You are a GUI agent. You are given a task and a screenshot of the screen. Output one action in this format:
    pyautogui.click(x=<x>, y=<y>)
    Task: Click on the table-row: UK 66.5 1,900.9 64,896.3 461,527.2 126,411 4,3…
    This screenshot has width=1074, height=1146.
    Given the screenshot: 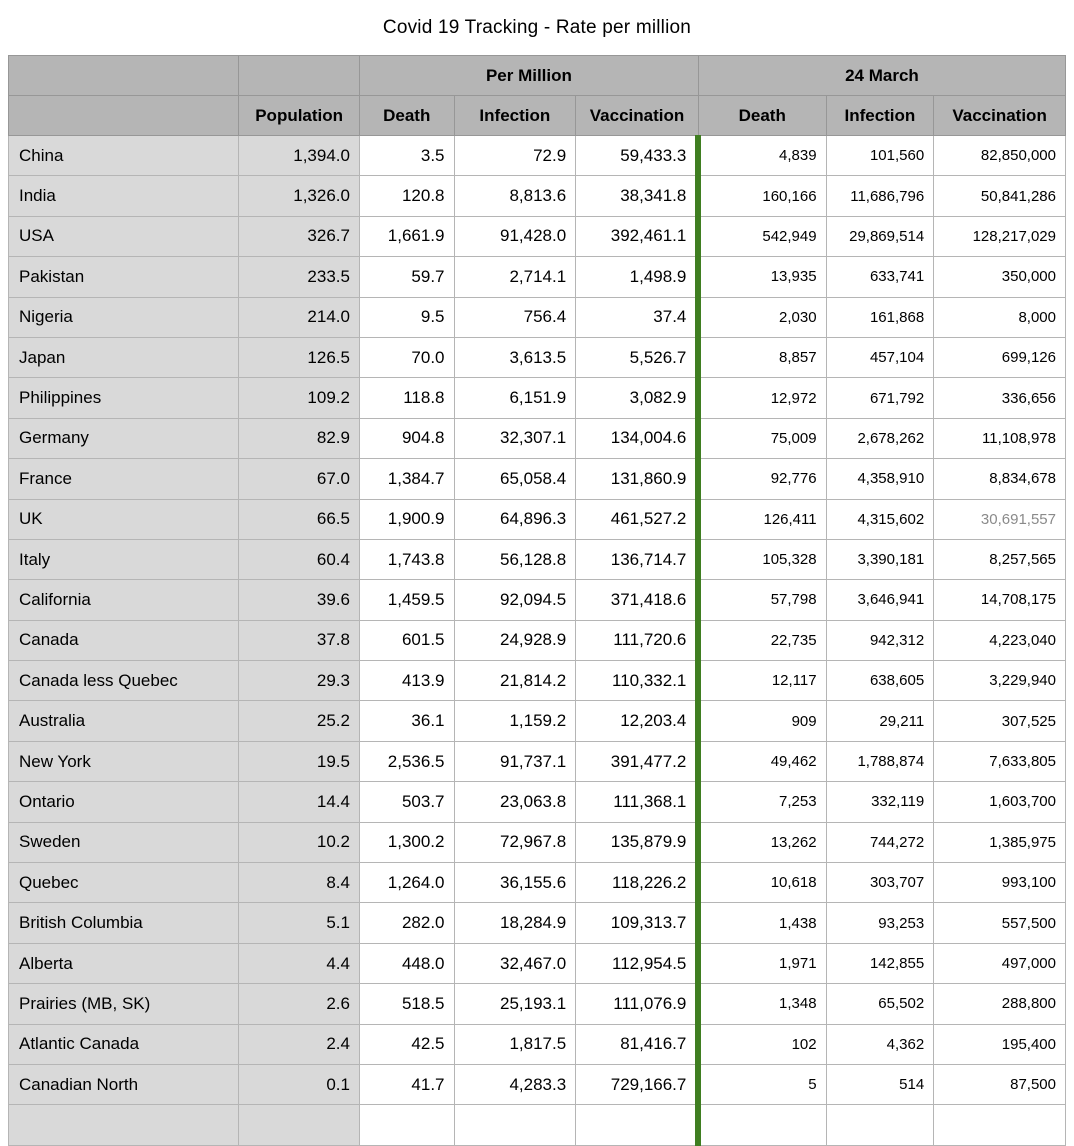 What is the action you would take?
    pyautogui.click(x=536, y=519)
    